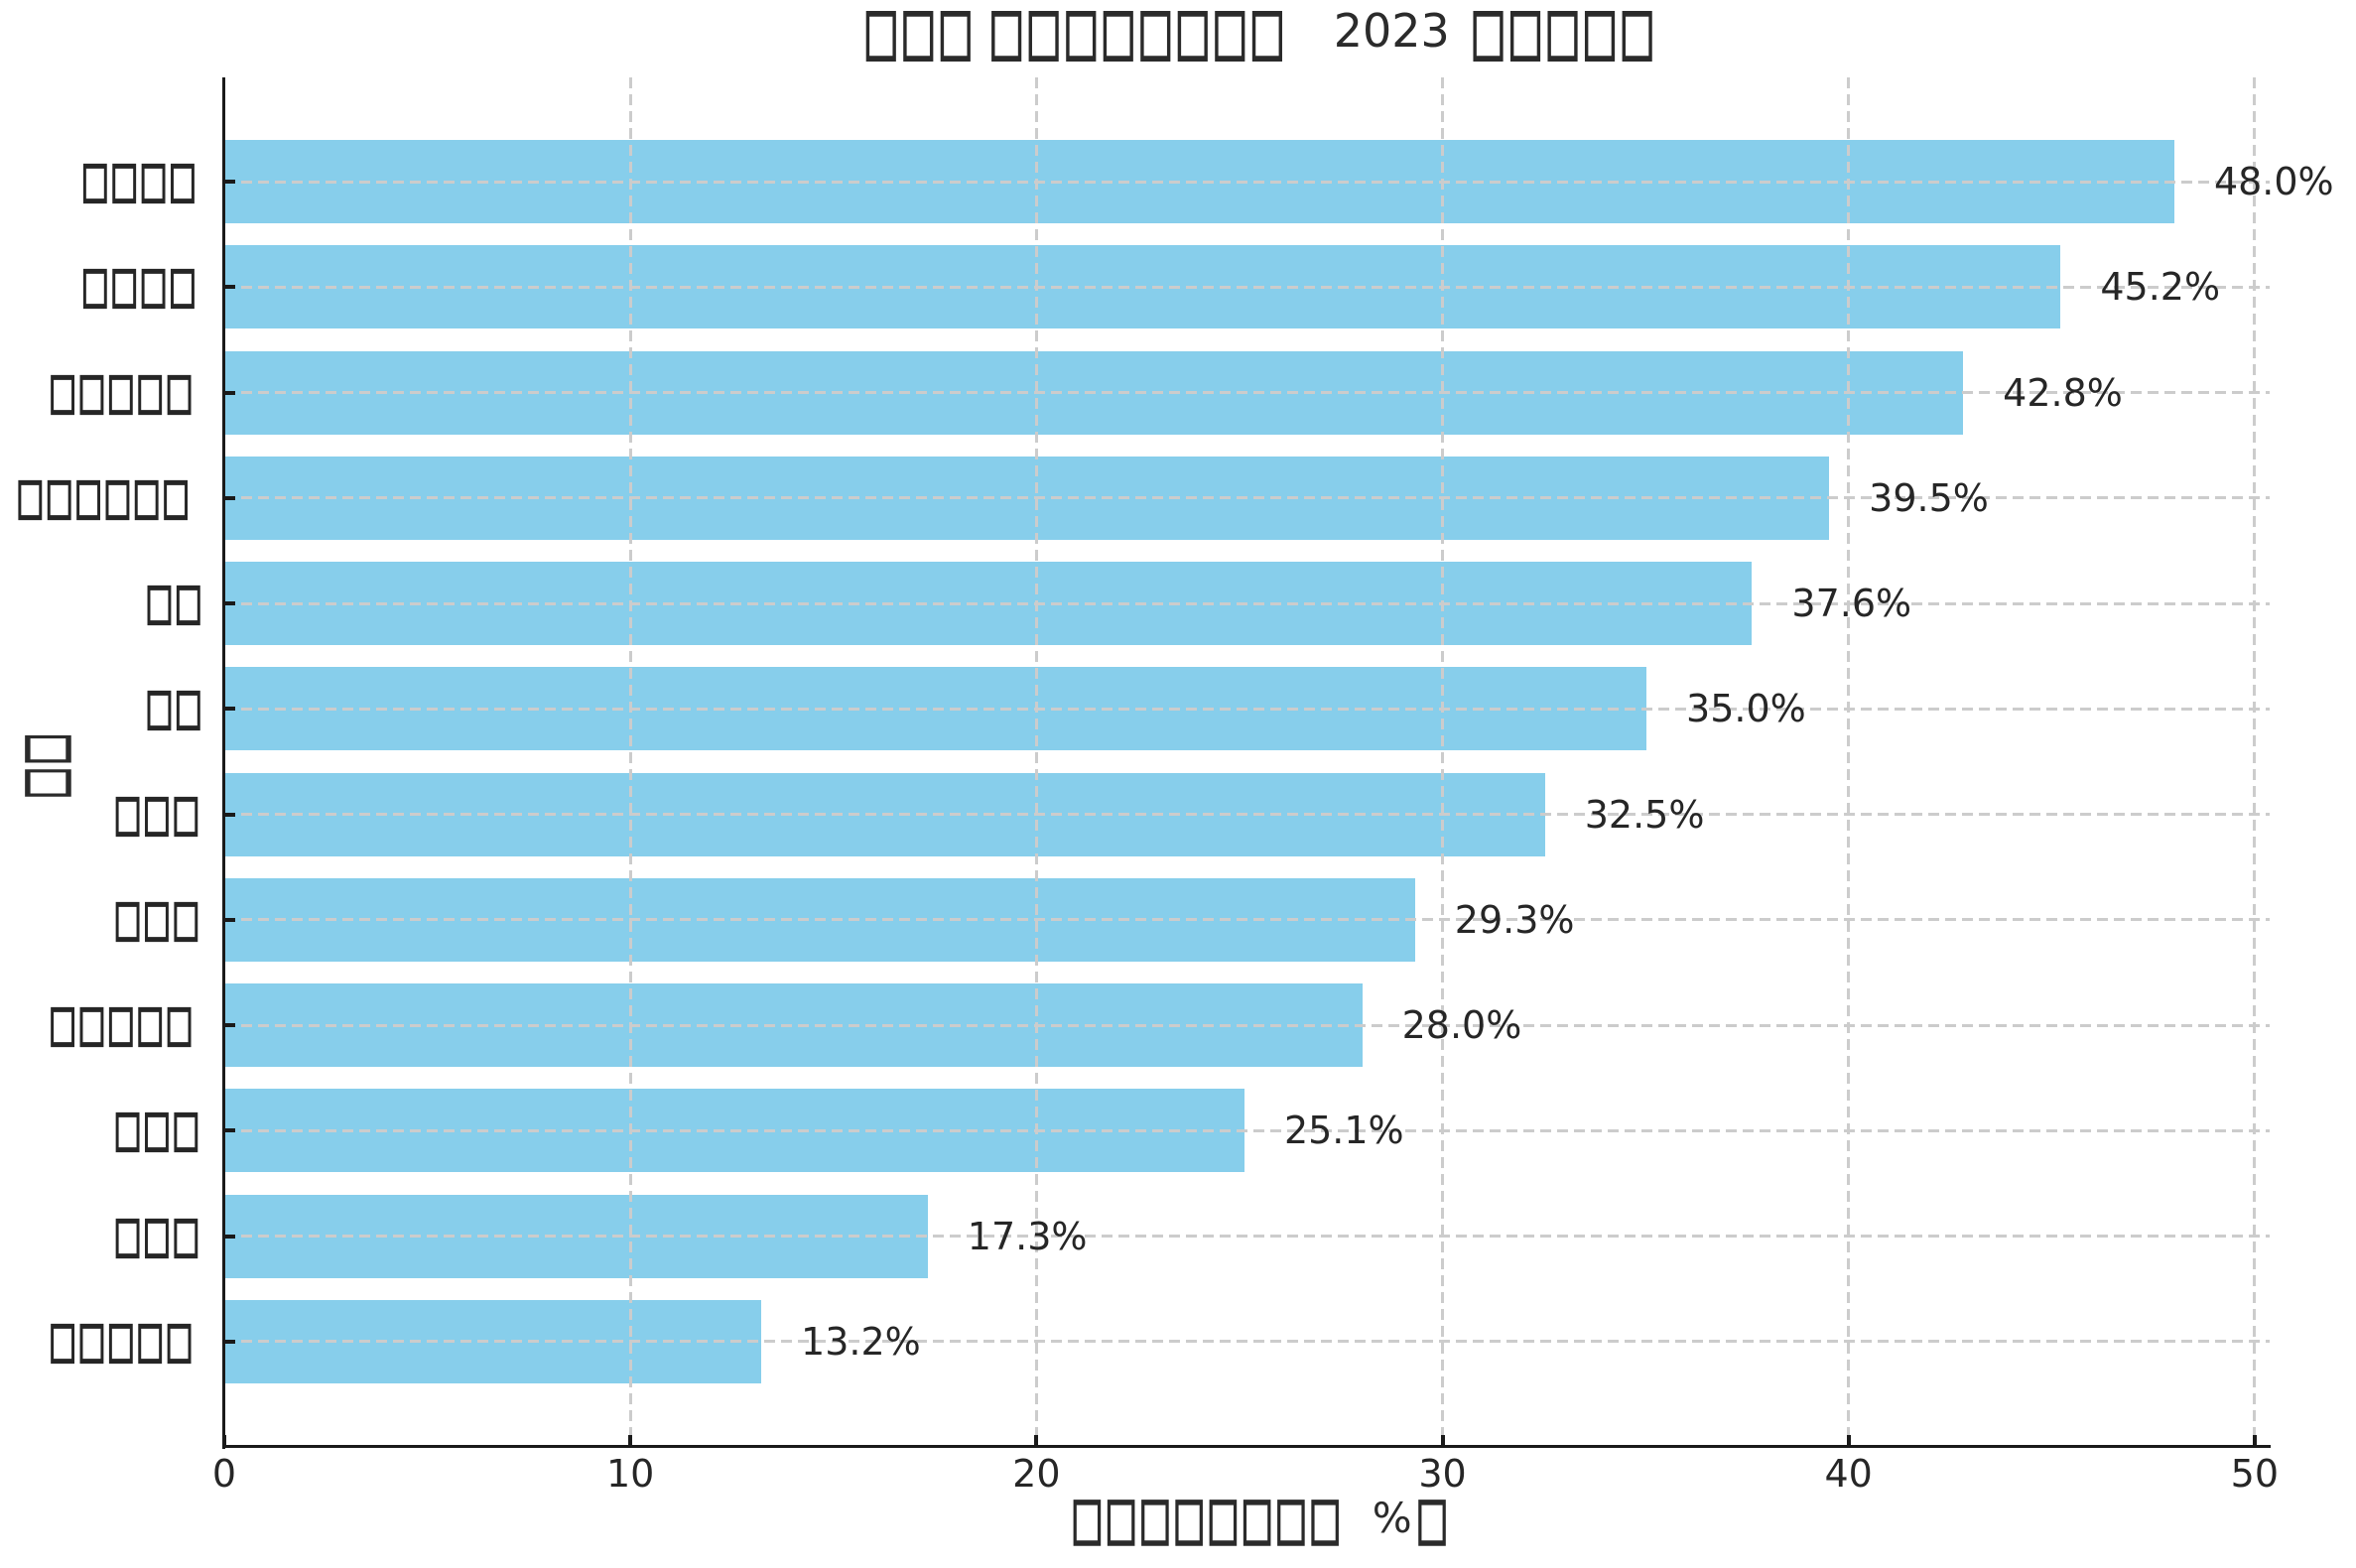 The image size is (2356, 1568). Describe the element at coordinates (2273, 181) in the screenshot. I see `bar-value-label: 48.0%` at that location.